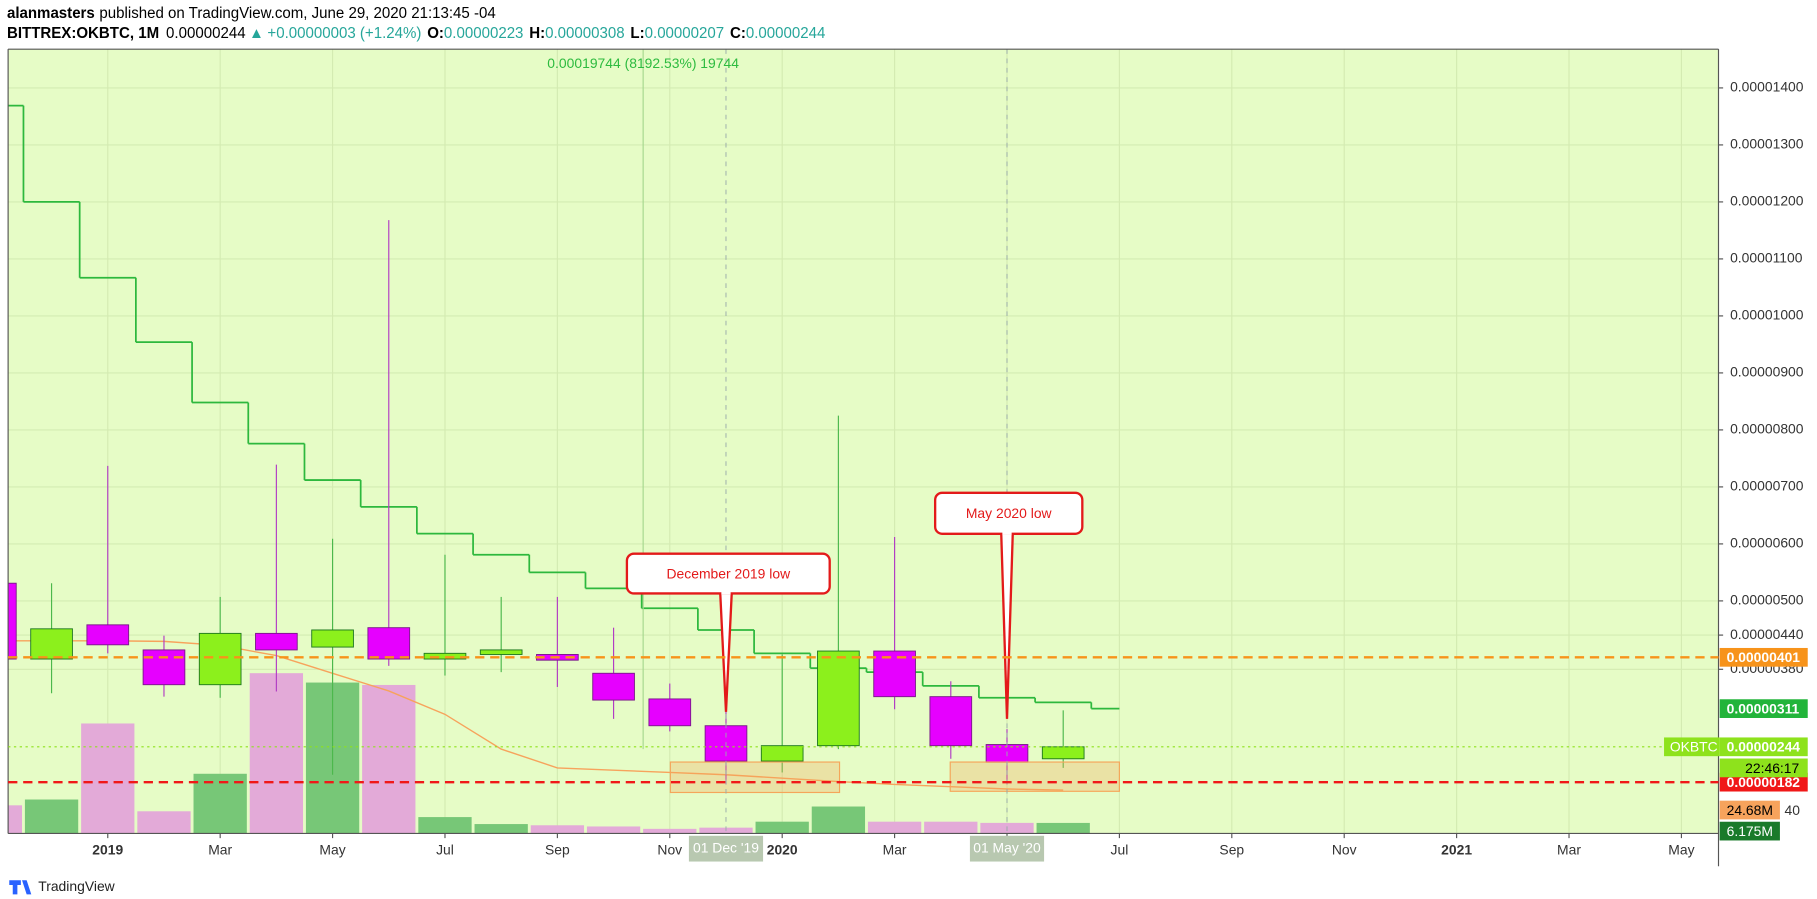  Describe the element at coordinates (738, 33) in the screenshot. I see `ohlc-label: C:` at that location.